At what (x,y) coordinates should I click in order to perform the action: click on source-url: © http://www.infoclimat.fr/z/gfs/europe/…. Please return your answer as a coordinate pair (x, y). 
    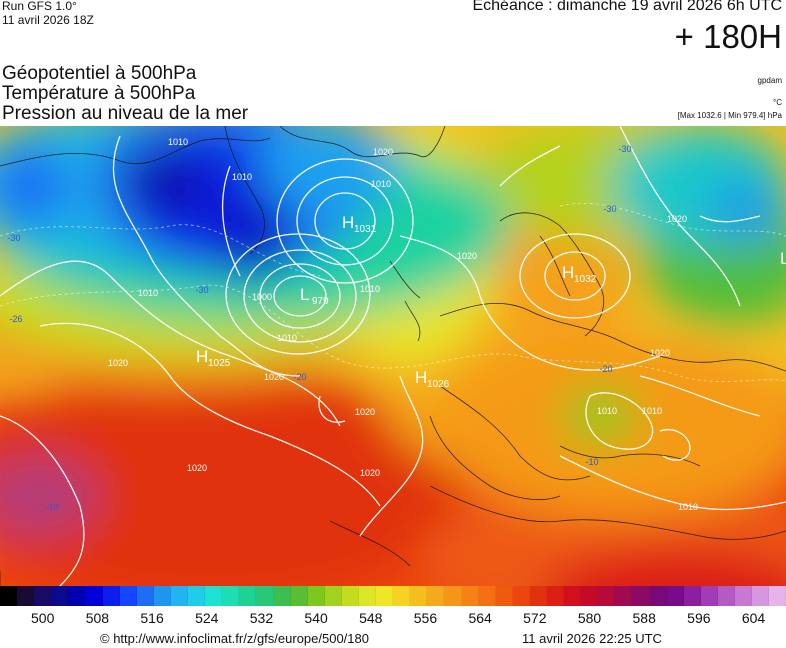
    Looking at the image, I should click on (234, 638).